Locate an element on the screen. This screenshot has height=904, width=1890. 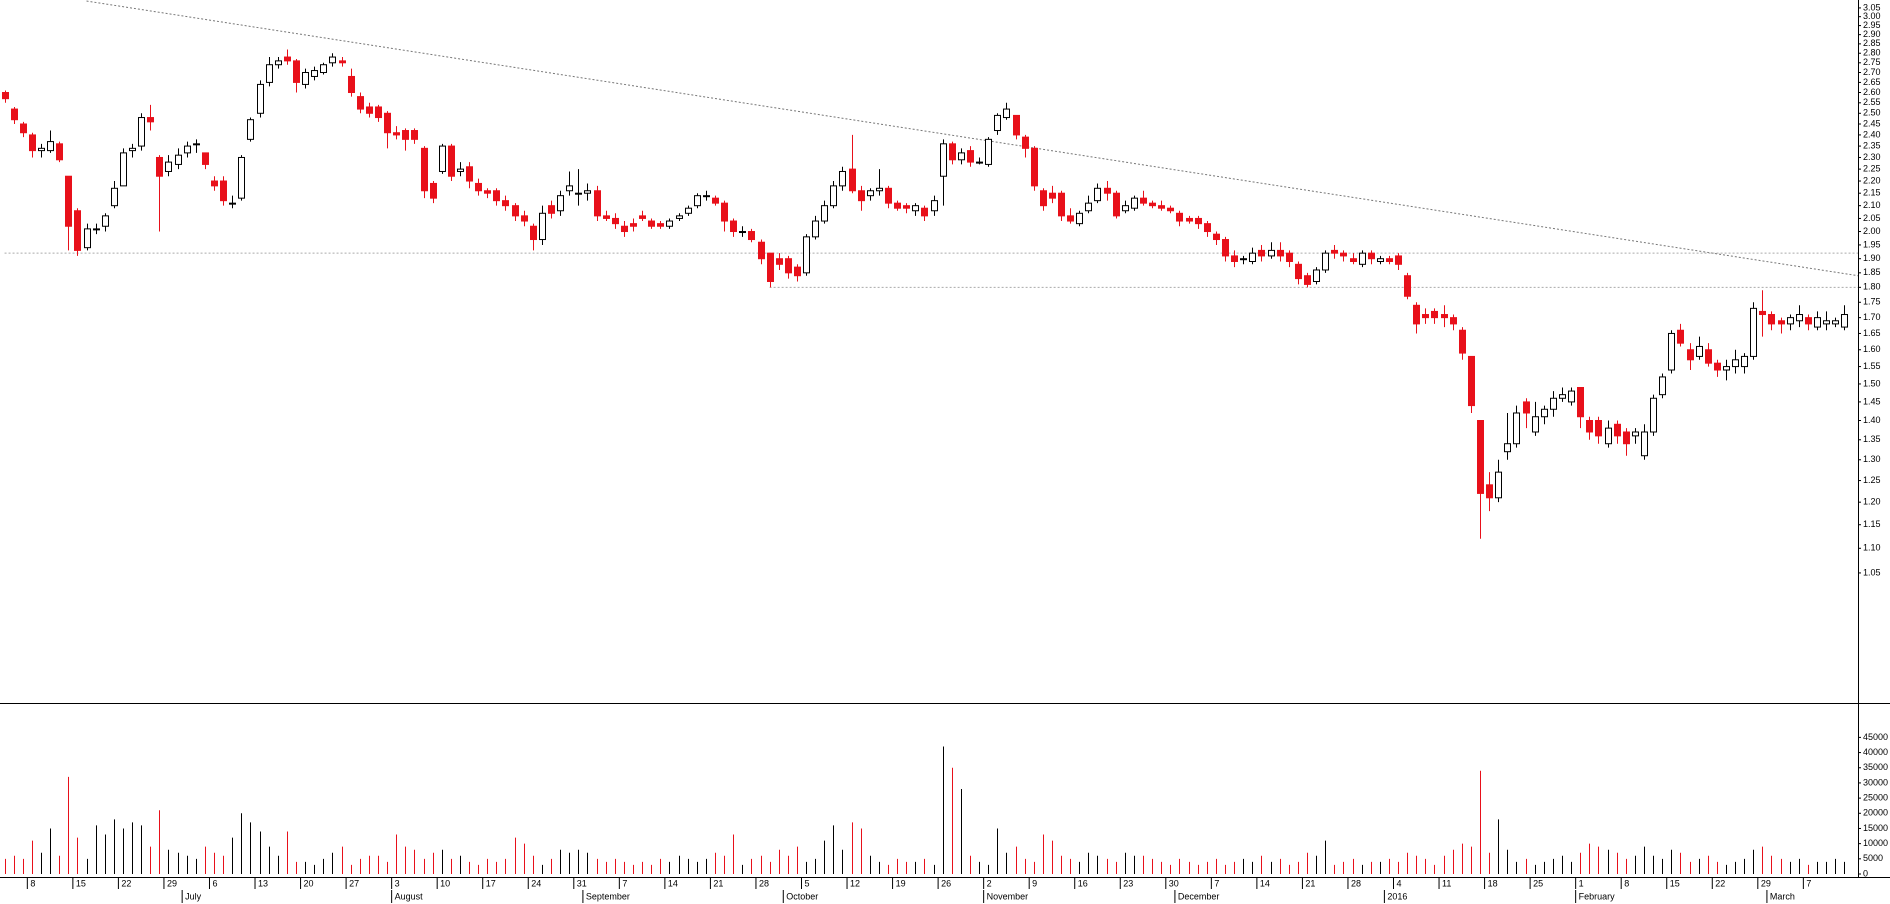
y-tick-label: 1.50 is located at coordinates (1872, 383).